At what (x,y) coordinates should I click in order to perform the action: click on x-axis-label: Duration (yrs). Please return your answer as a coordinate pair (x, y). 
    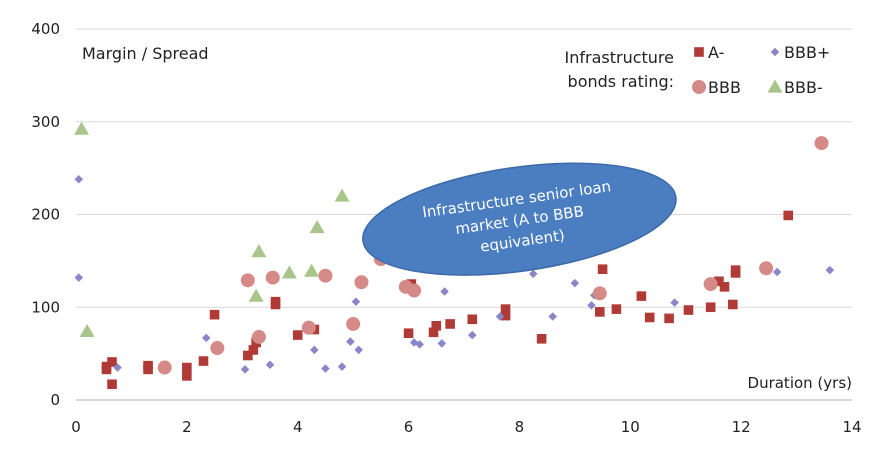
    Looking at the image, I should click on (800, 383).